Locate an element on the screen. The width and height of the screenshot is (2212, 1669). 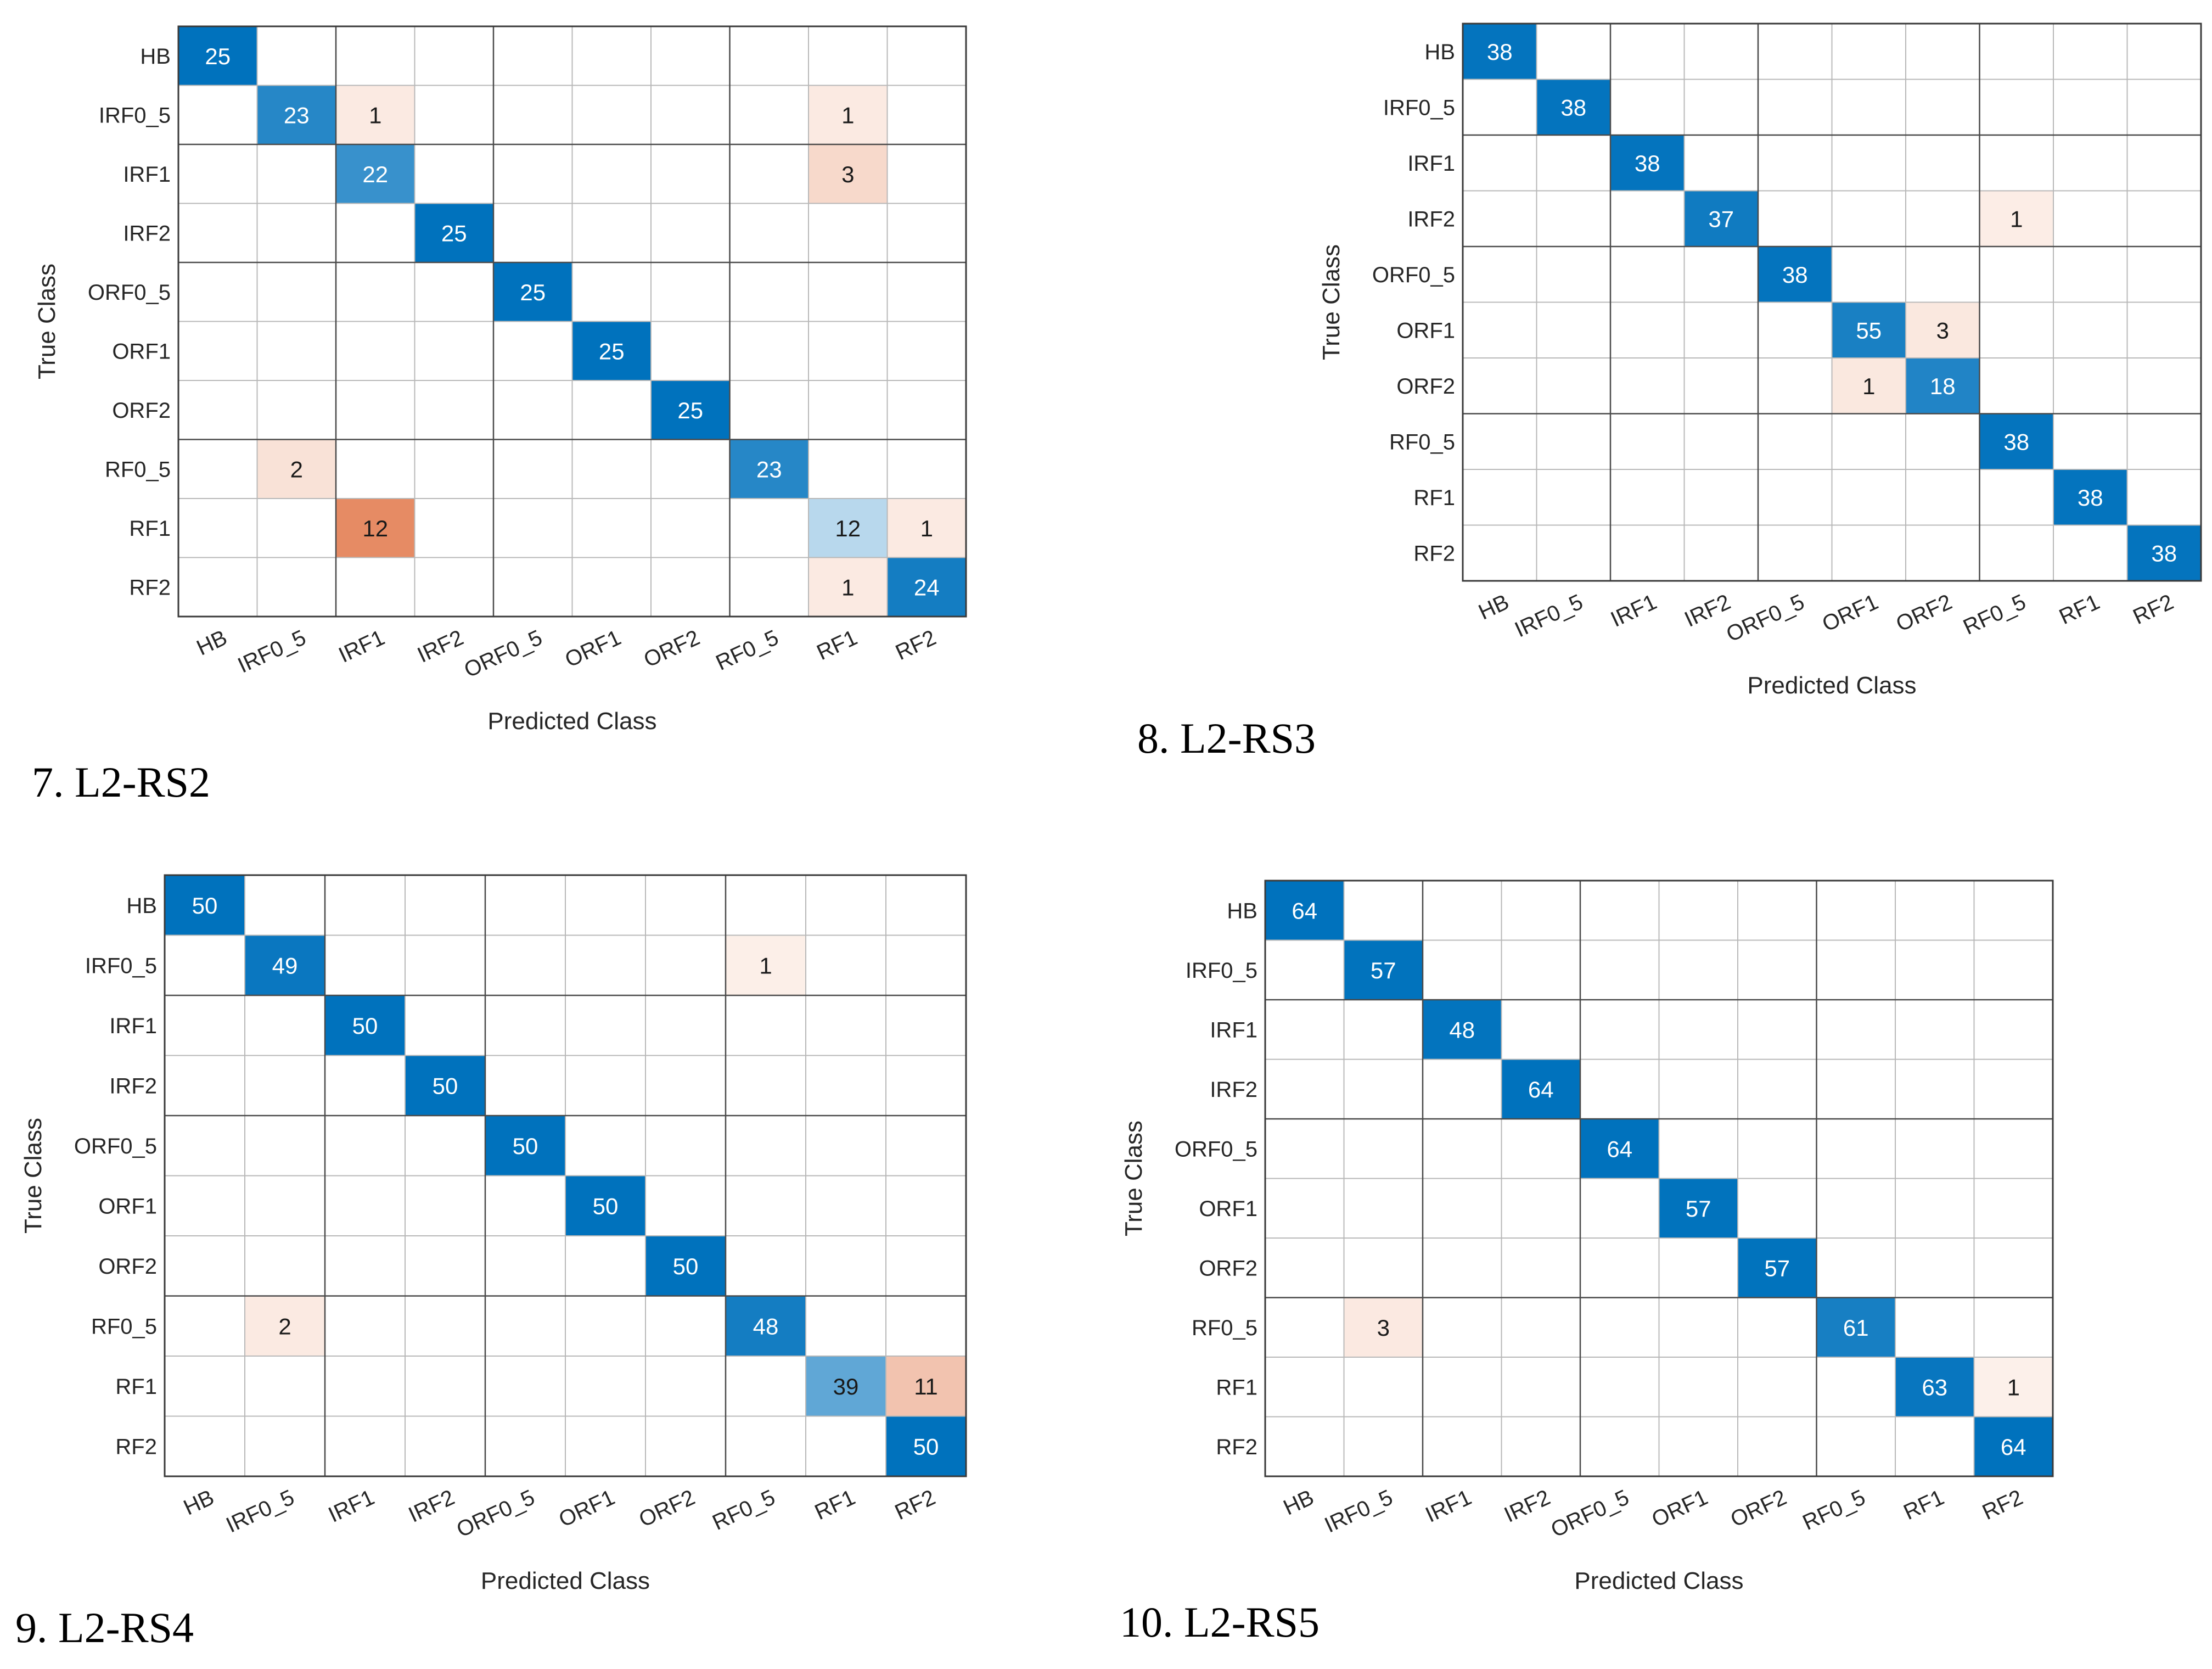
y-tick-irf2: IRF2 is located at coordinates (1233, 1090).